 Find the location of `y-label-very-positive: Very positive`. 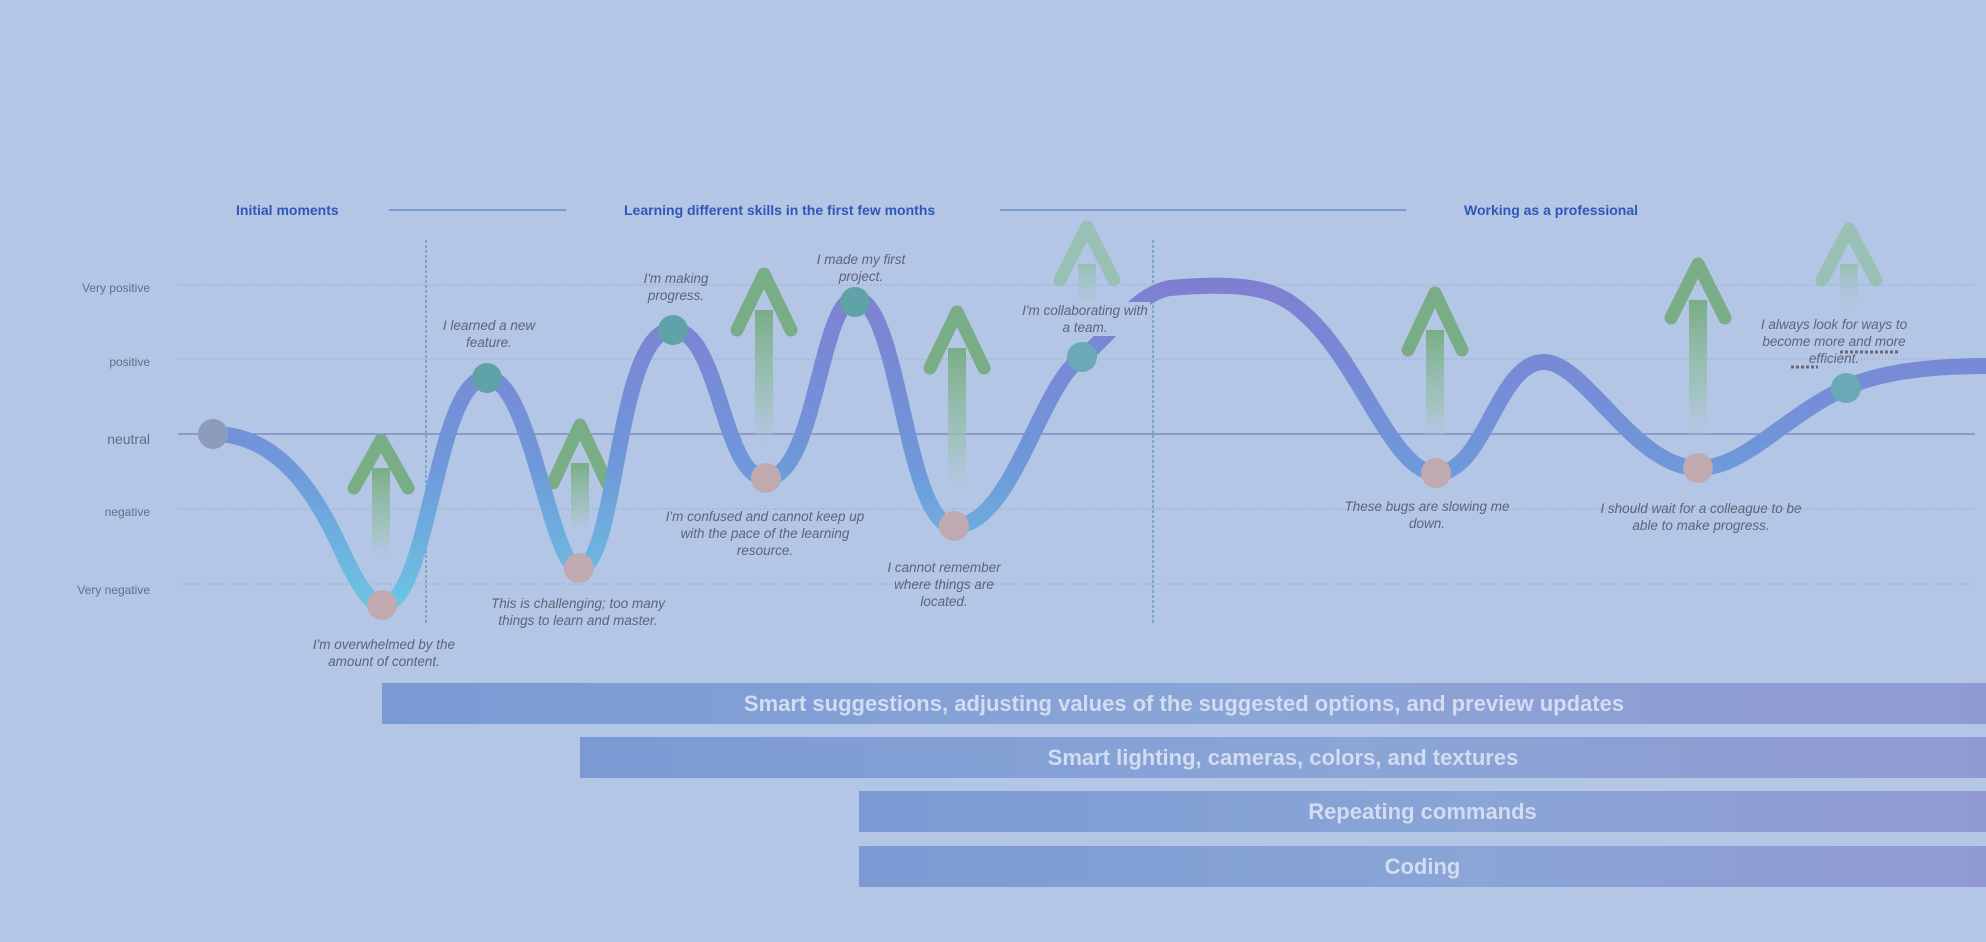

y-label-very-positive: Very positive is located at coordinates (115, 288).